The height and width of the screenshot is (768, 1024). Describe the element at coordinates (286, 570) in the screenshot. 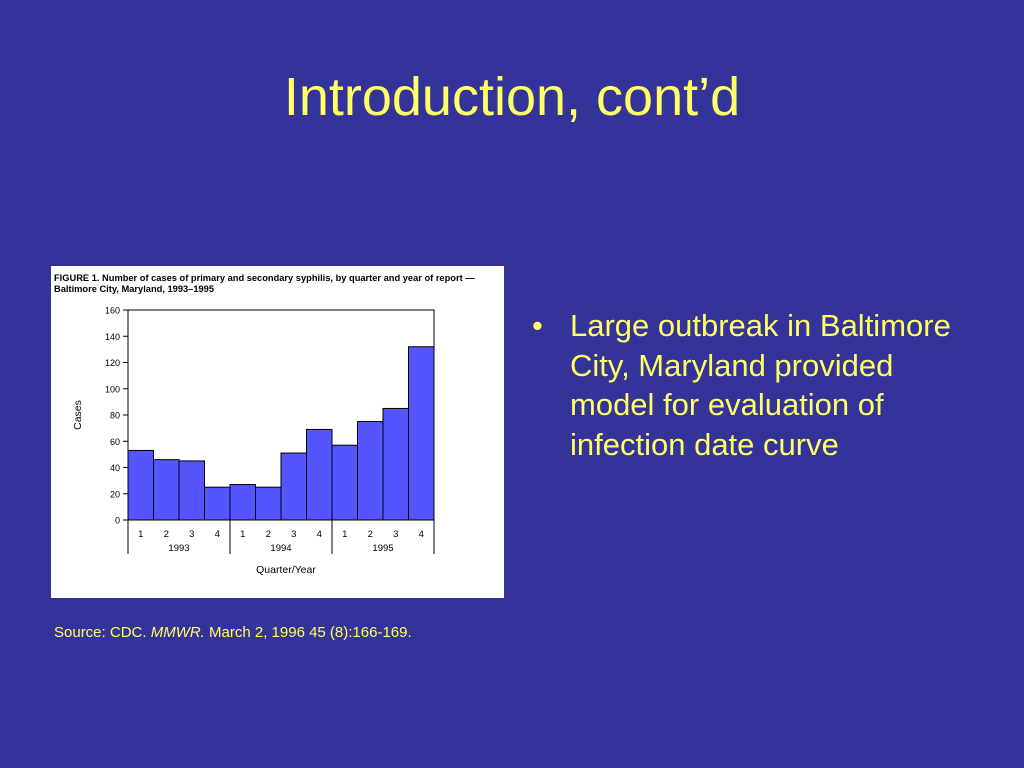

I see `x-axis-title: Quarter/Year` at that location.